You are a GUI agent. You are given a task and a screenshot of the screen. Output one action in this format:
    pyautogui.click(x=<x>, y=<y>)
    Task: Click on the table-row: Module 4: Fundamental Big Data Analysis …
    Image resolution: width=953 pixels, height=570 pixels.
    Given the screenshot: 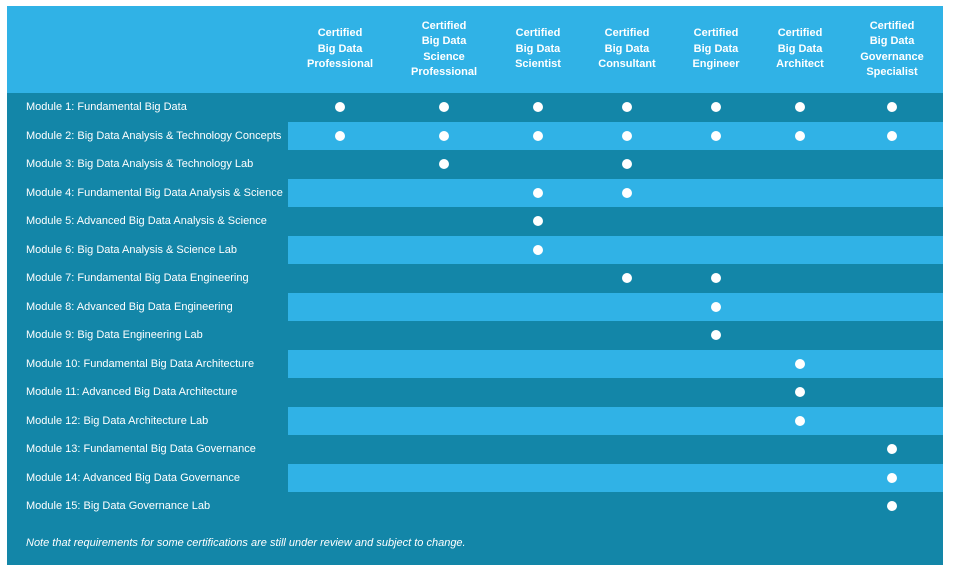 What is the action you would take?
    pyautogui.click(x=475, y=192)
    